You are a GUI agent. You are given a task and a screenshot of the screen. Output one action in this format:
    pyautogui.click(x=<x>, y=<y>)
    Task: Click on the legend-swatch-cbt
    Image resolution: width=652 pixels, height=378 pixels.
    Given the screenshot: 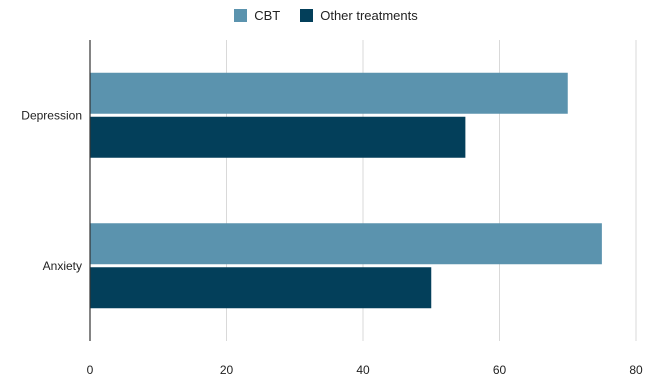 What is the action you would take?
    pyautogui.click(x=241, y=15)
    